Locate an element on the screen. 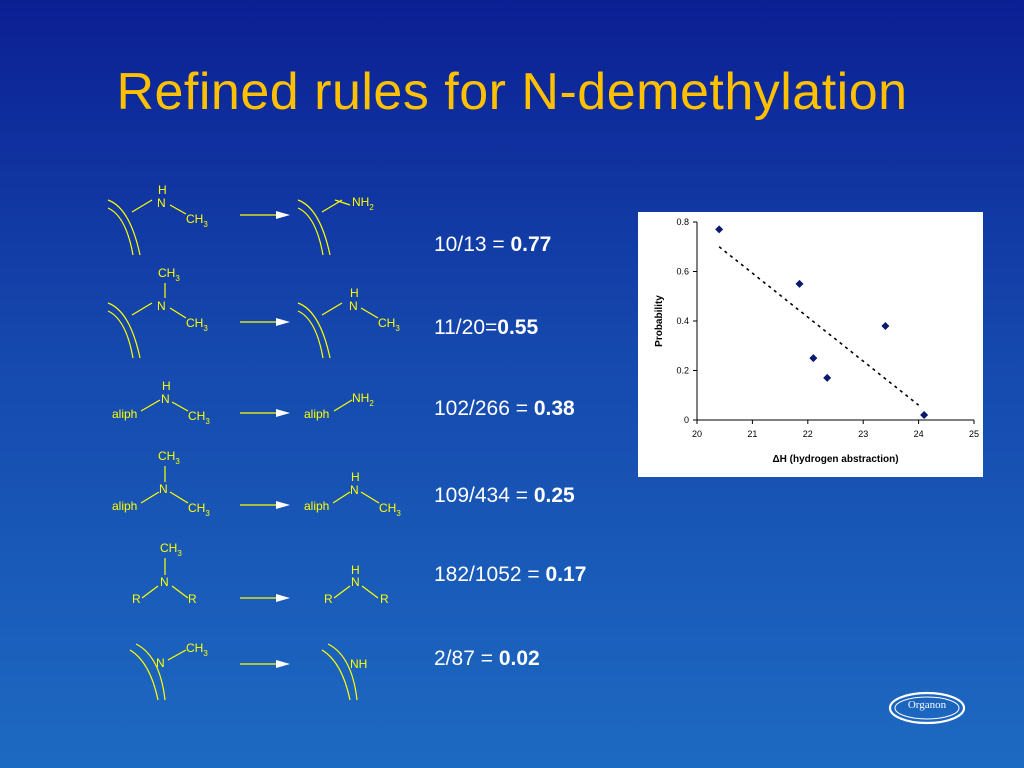 Image resolution: width=1024 pixels, height=768 pixels. ratio-row-6: 2/87 = 0.02 is located at coordinates (487, 658).